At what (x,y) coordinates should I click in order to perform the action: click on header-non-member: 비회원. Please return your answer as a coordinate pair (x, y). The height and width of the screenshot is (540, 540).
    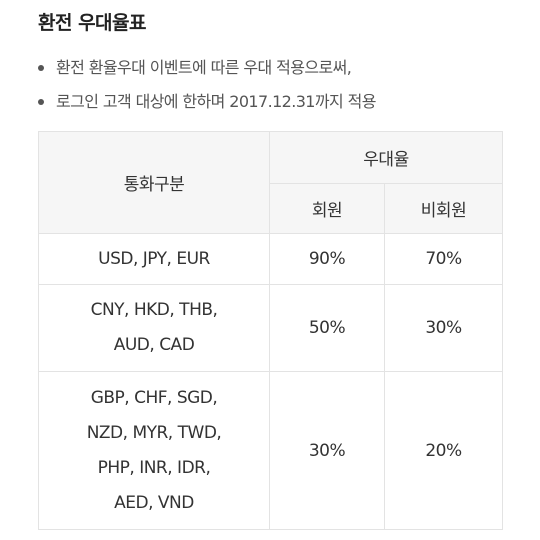
    Looking at the image, I should click on (443, 208).